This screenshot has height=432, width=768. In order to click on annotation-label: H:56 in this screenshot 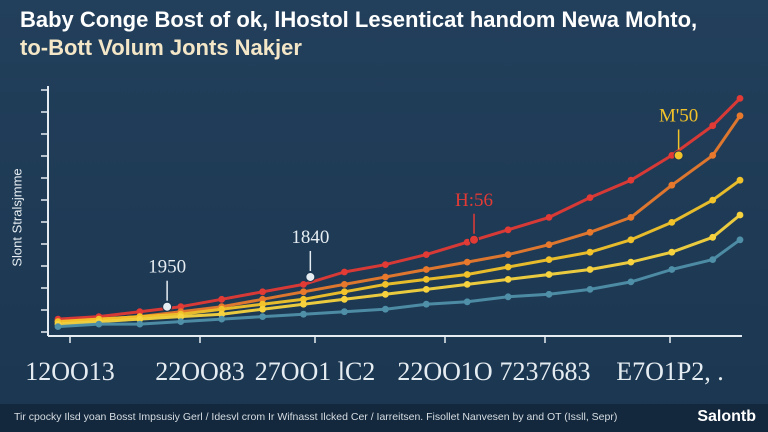, I will do `click(474, 200)`.